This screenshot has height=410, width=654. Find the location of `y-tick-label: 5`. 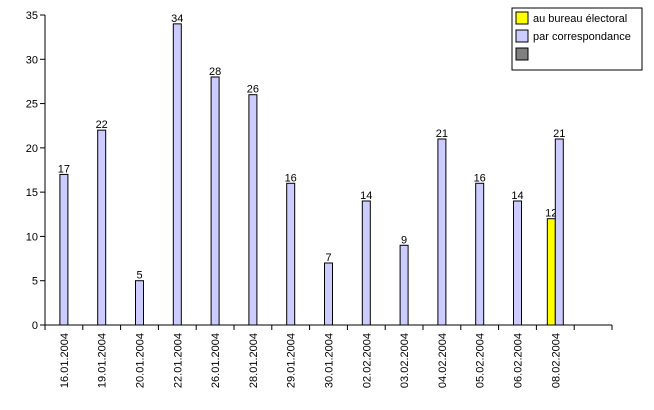

y-tick-label: 5 is located at coordinates (35, 282).